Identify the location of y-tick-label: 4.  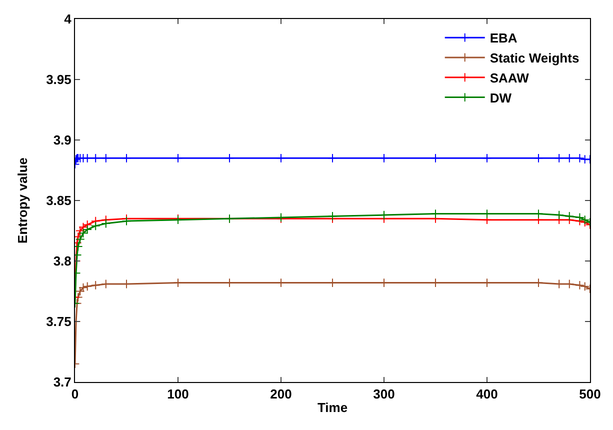
(68, 19).